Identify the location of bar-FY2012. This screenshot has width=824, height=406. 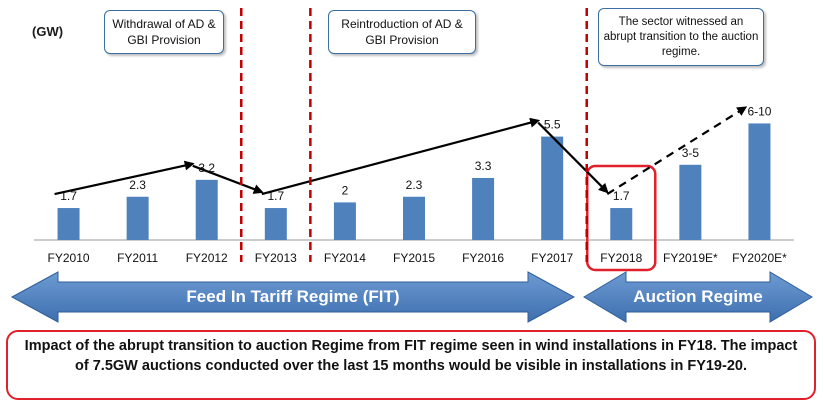
(206, 209).